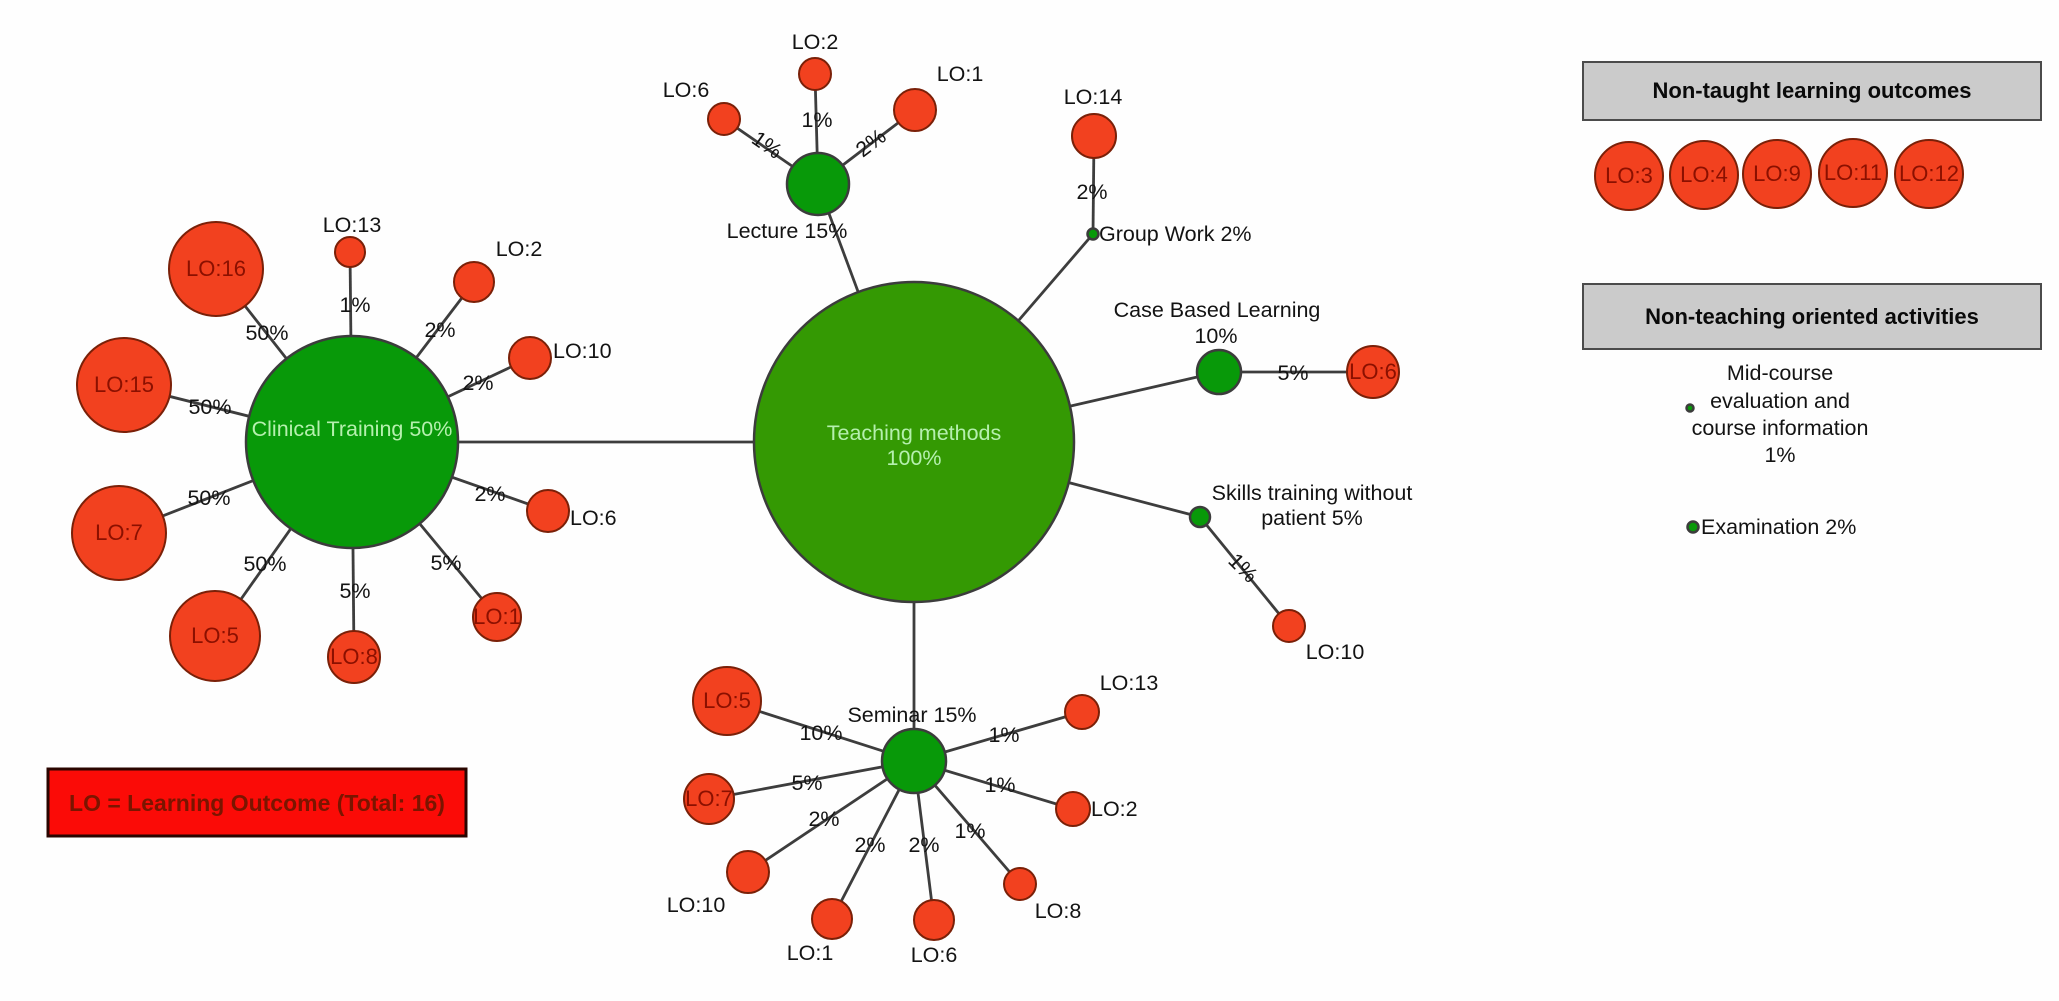 This screenshot has width=2059, height=1001. What do you see at coordinates (1312, 493) in the screenshot?
I see `svg-text: Skills training without` at bounding box center [1312, 493].